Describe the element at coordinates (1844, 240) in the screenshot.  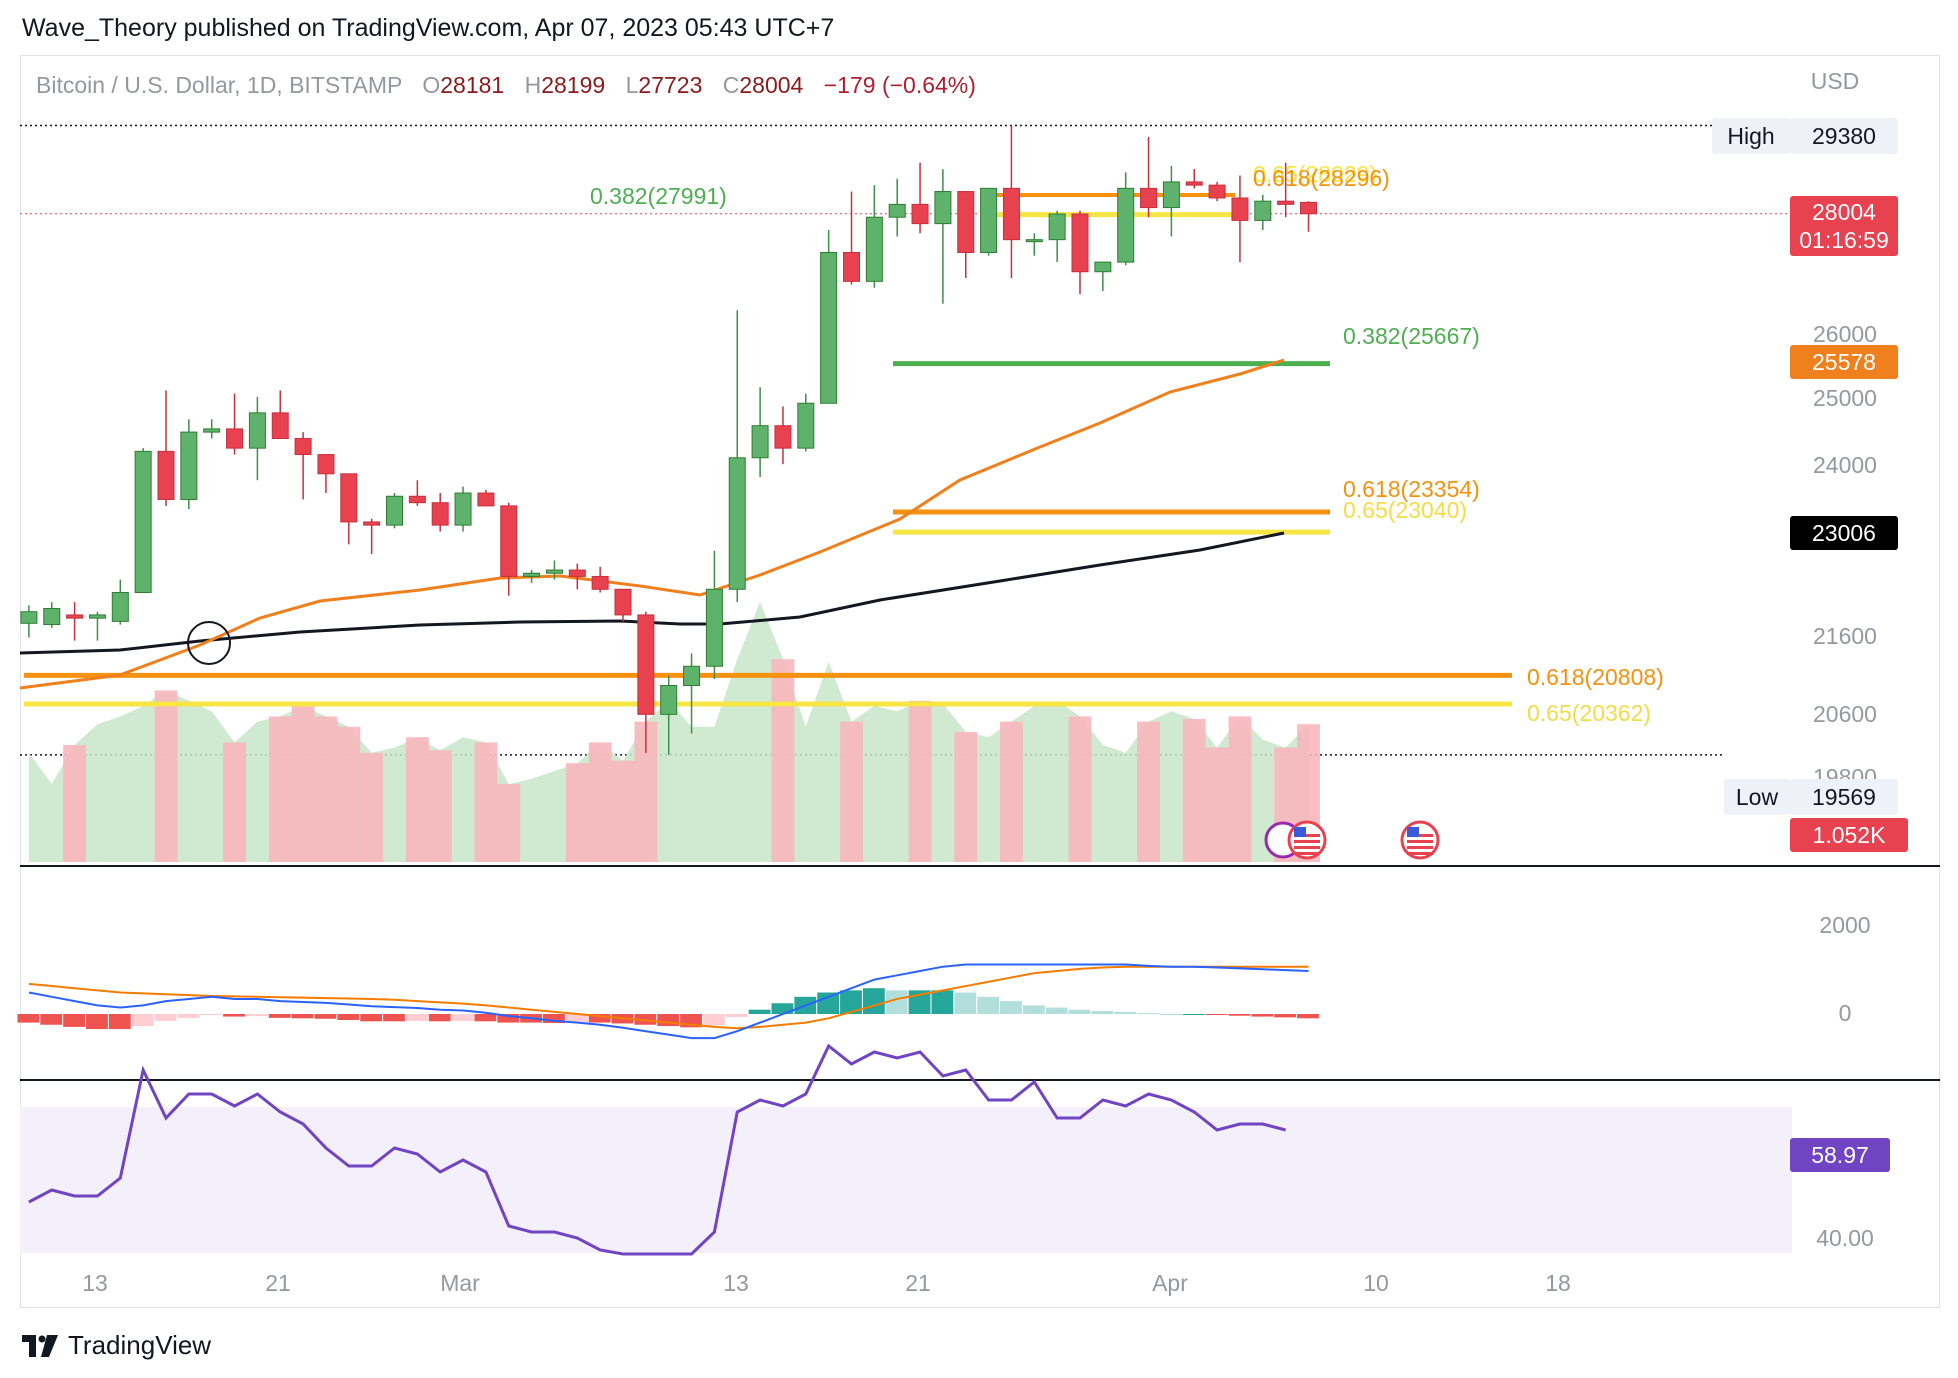
I see `bar-countdown: 01:16:59` at that location.